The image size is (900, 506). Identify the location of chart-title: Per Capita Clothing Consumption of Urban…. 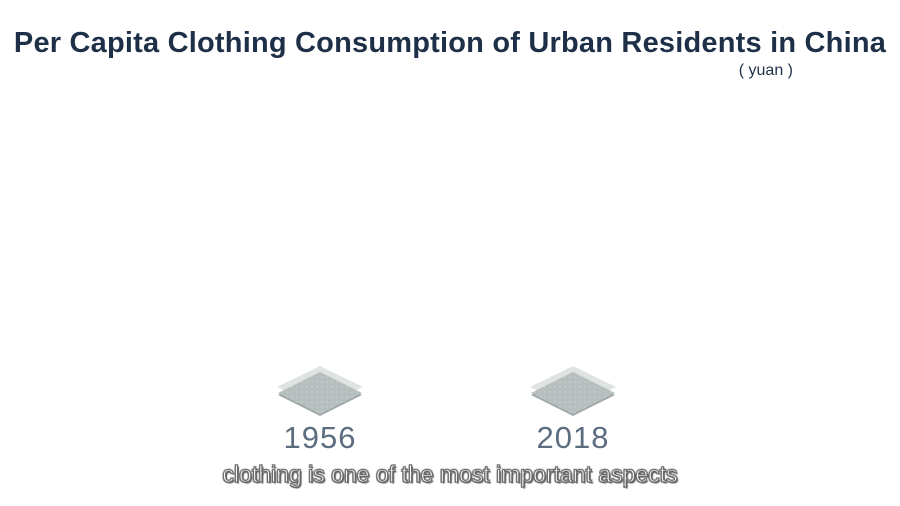
(450, 43).